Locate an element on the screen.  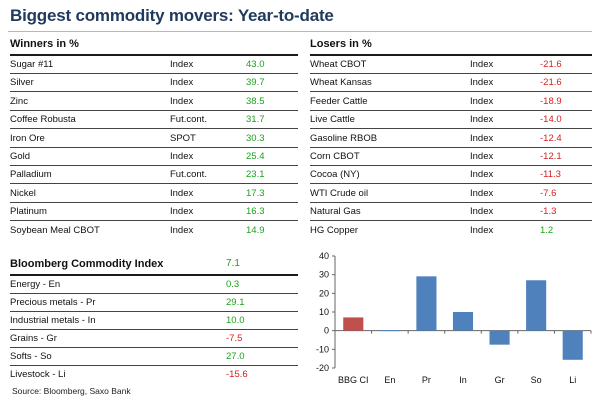
winners-row: Sugar #11 Index 43.0 is located at coordinates (154, 65).